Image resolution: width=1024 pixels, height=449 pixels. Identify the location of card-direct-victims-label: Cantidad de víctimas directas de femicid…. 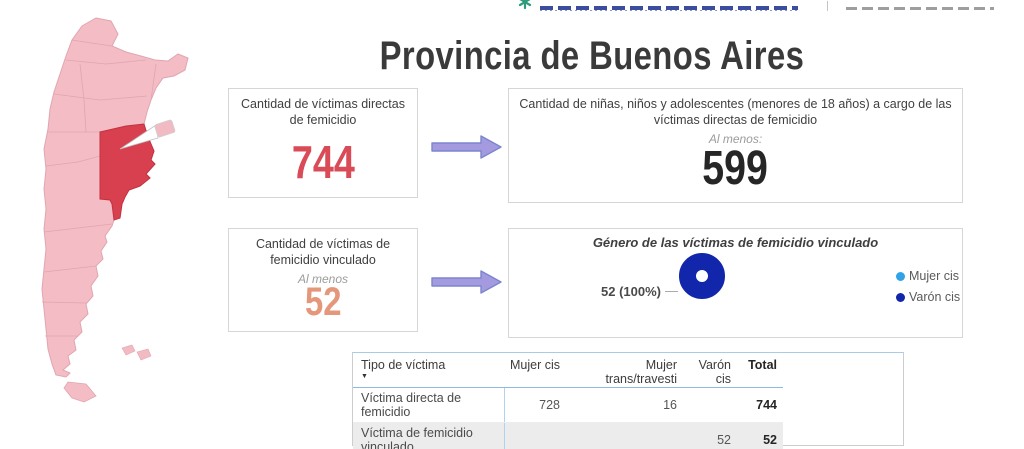
(323, 112).